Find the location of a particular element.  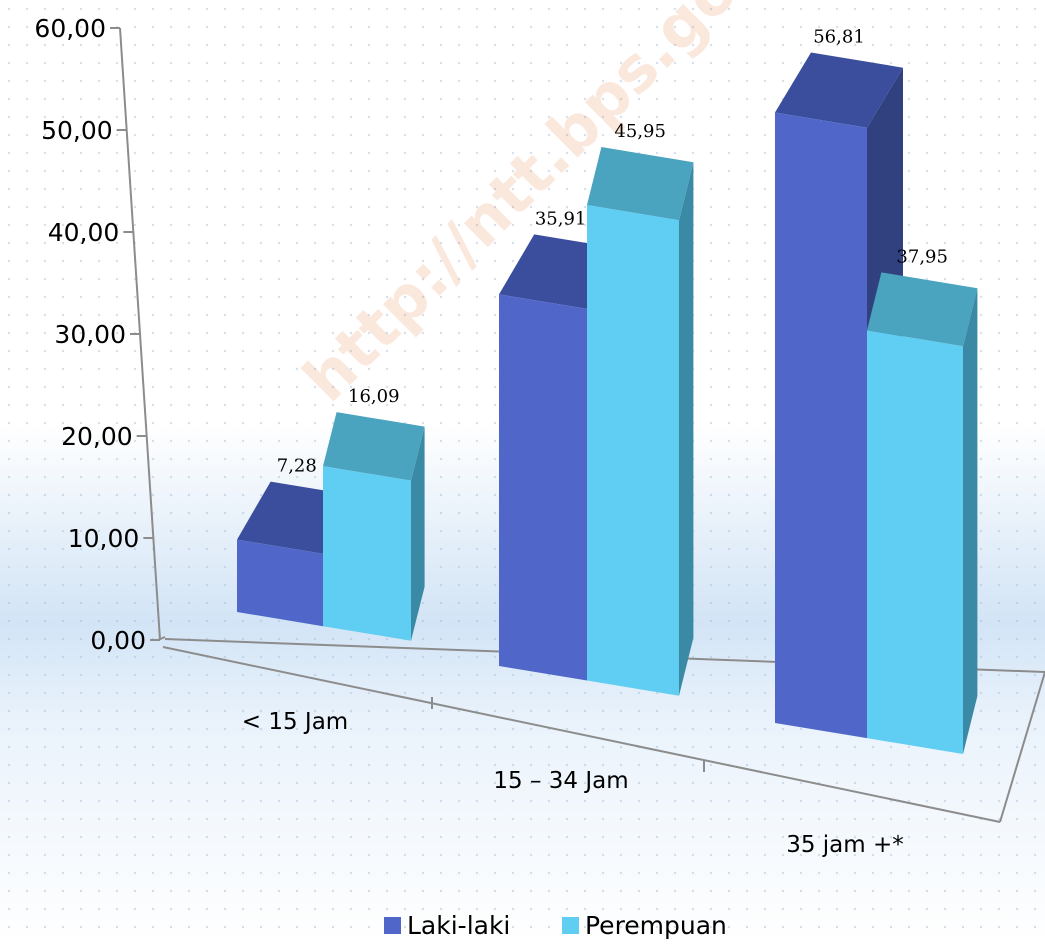

data-label: 16,09 is located at coordinates (374, 396).